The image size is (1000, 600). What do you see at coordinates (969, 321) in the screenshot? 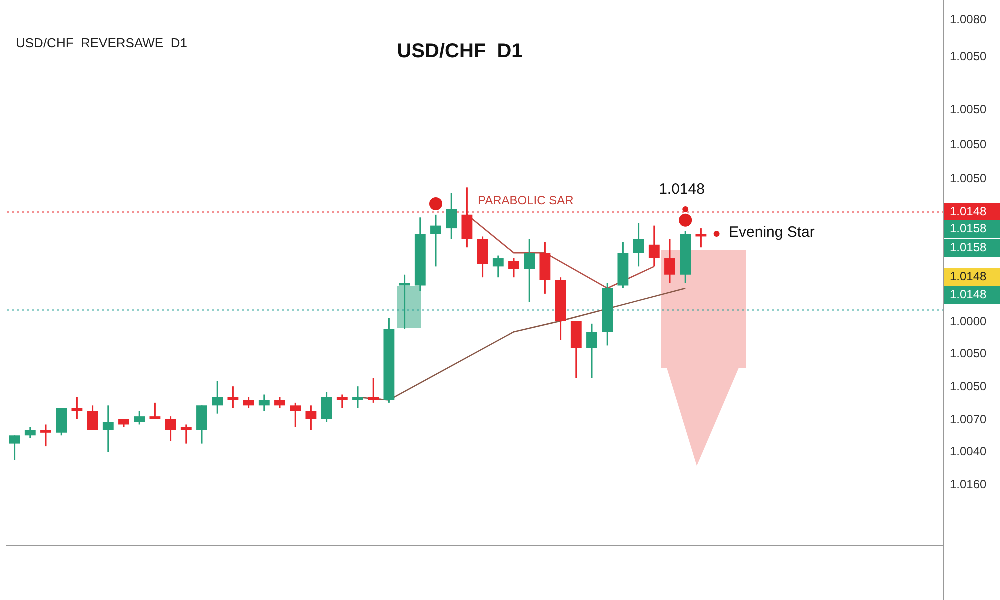
I see `text: 1.0000` at bounding box center [969, 321].